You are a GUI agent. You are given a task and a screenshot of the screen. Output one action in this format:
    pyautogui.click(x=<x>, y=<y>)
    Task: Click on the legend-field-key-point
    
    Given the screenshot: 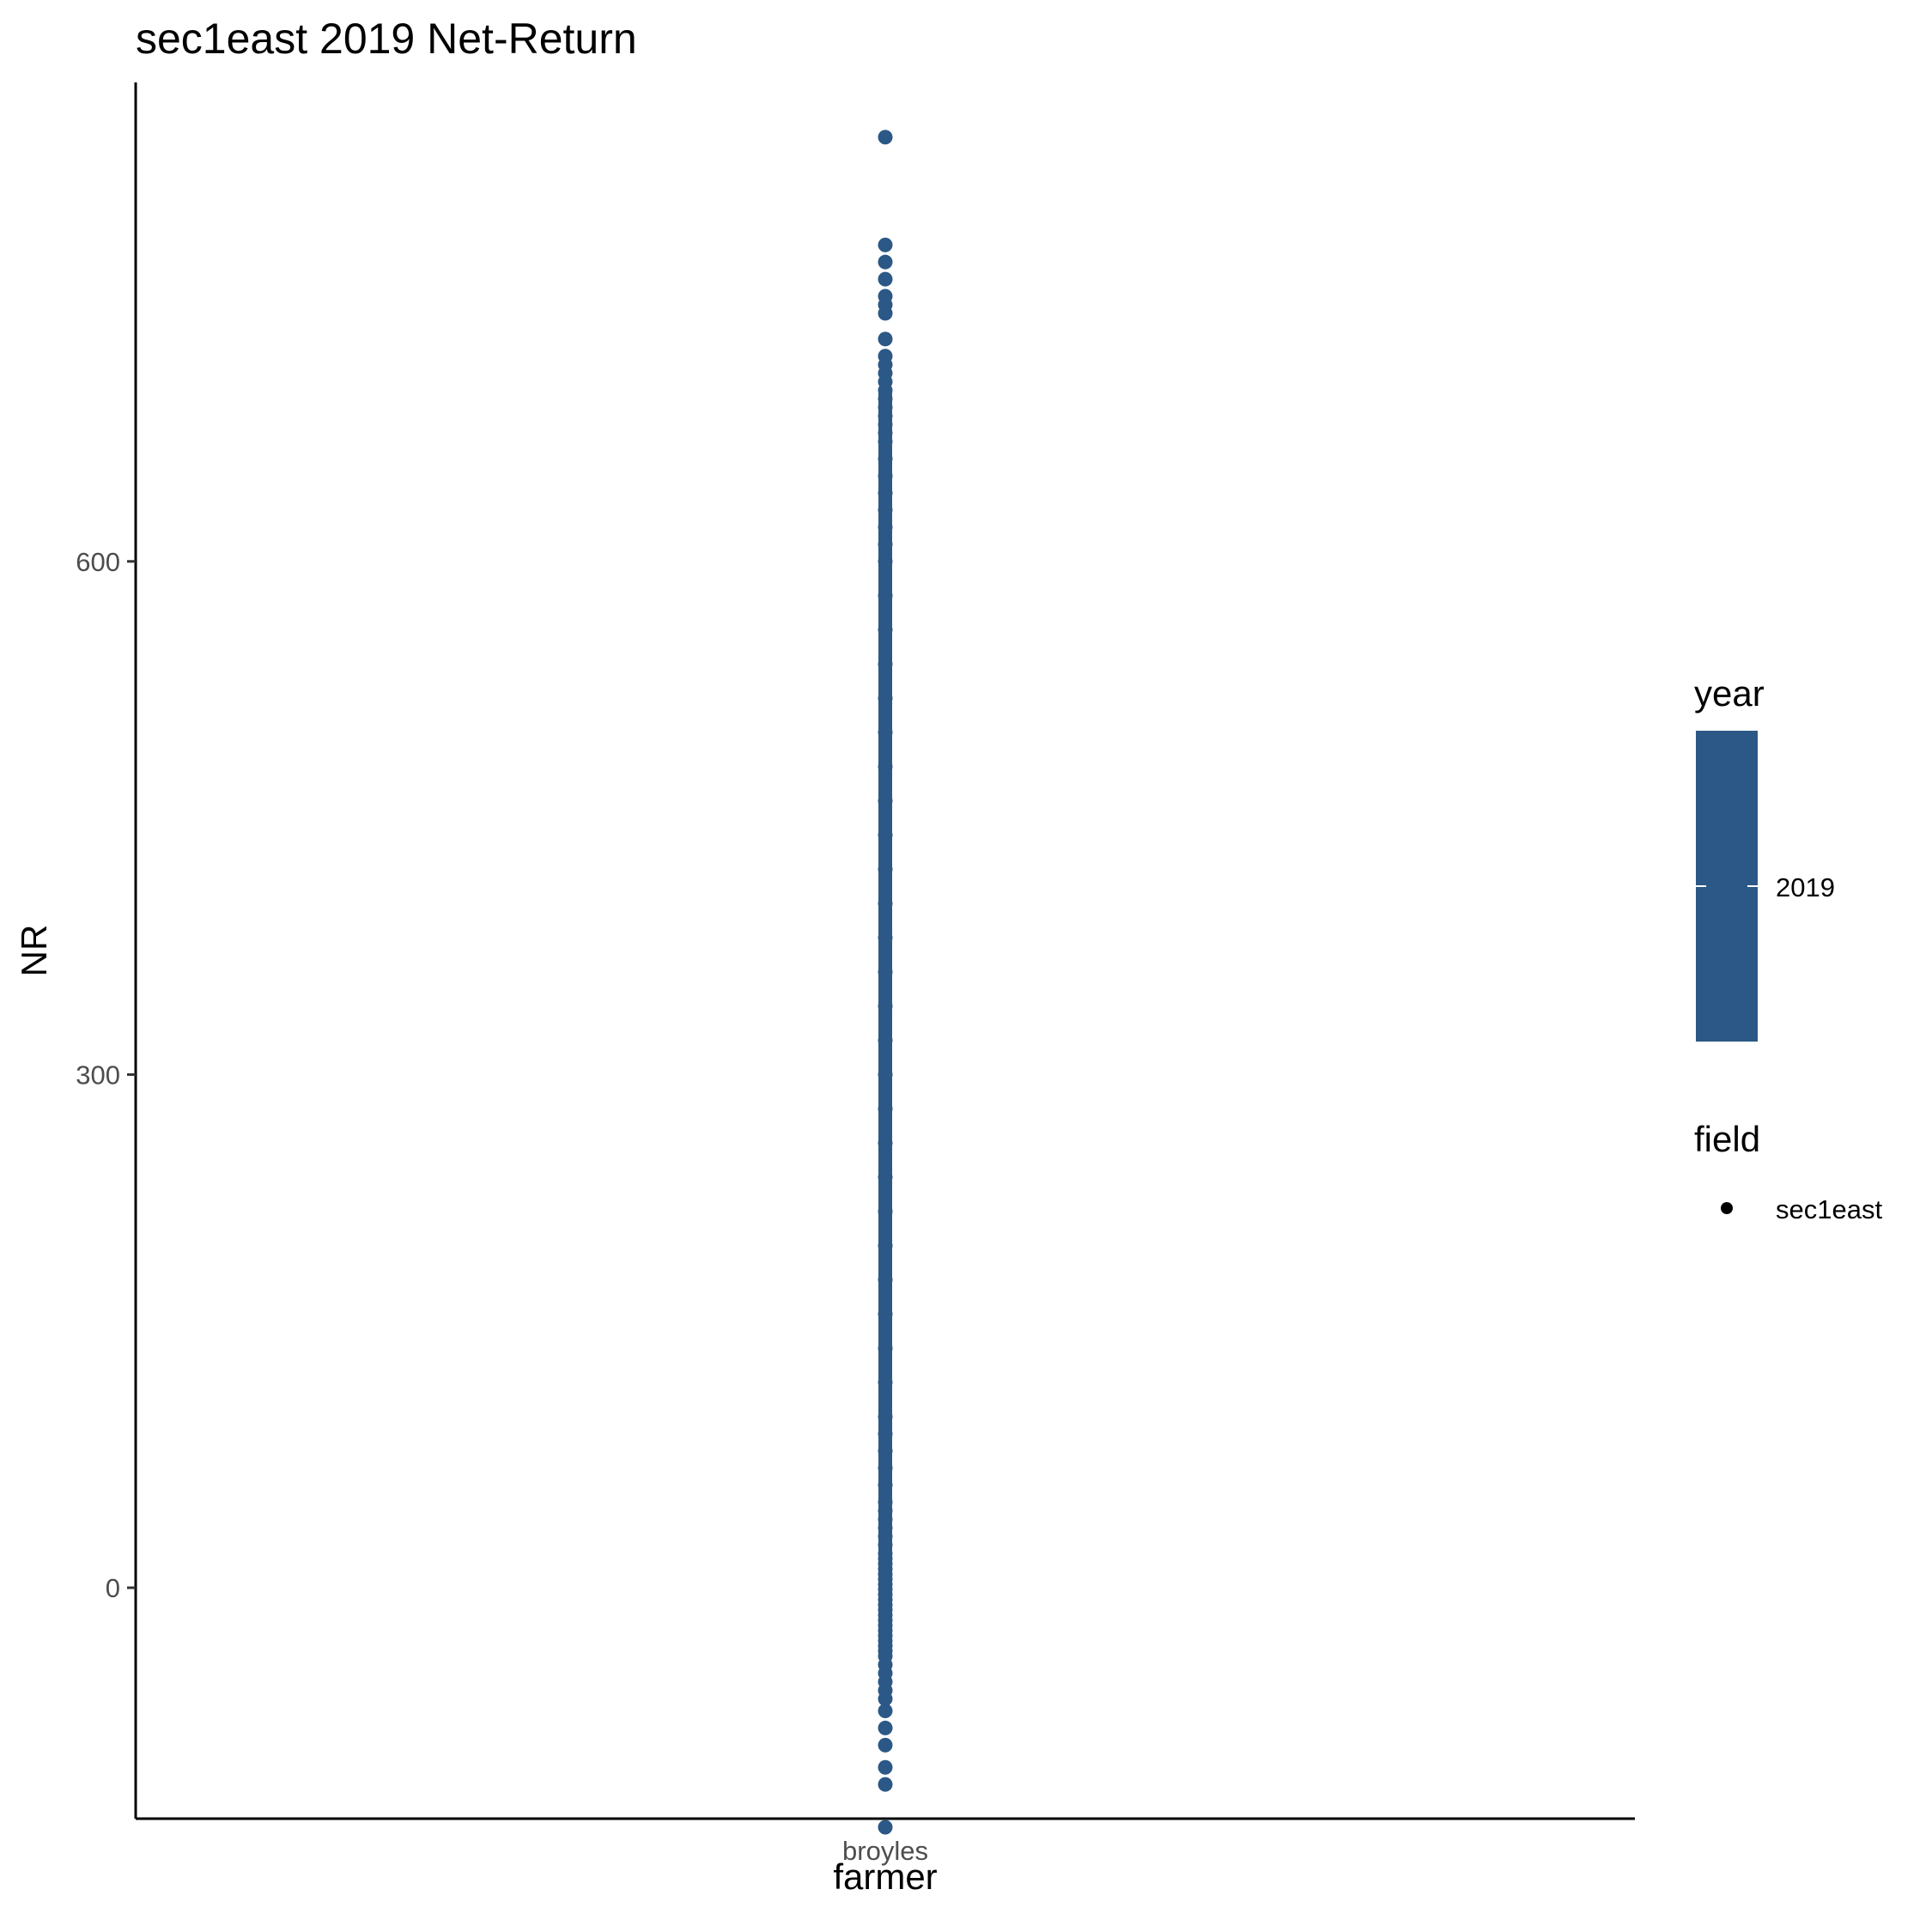 What is the action you would take?
    pyautogui.click(x=1727, y=1208)
    